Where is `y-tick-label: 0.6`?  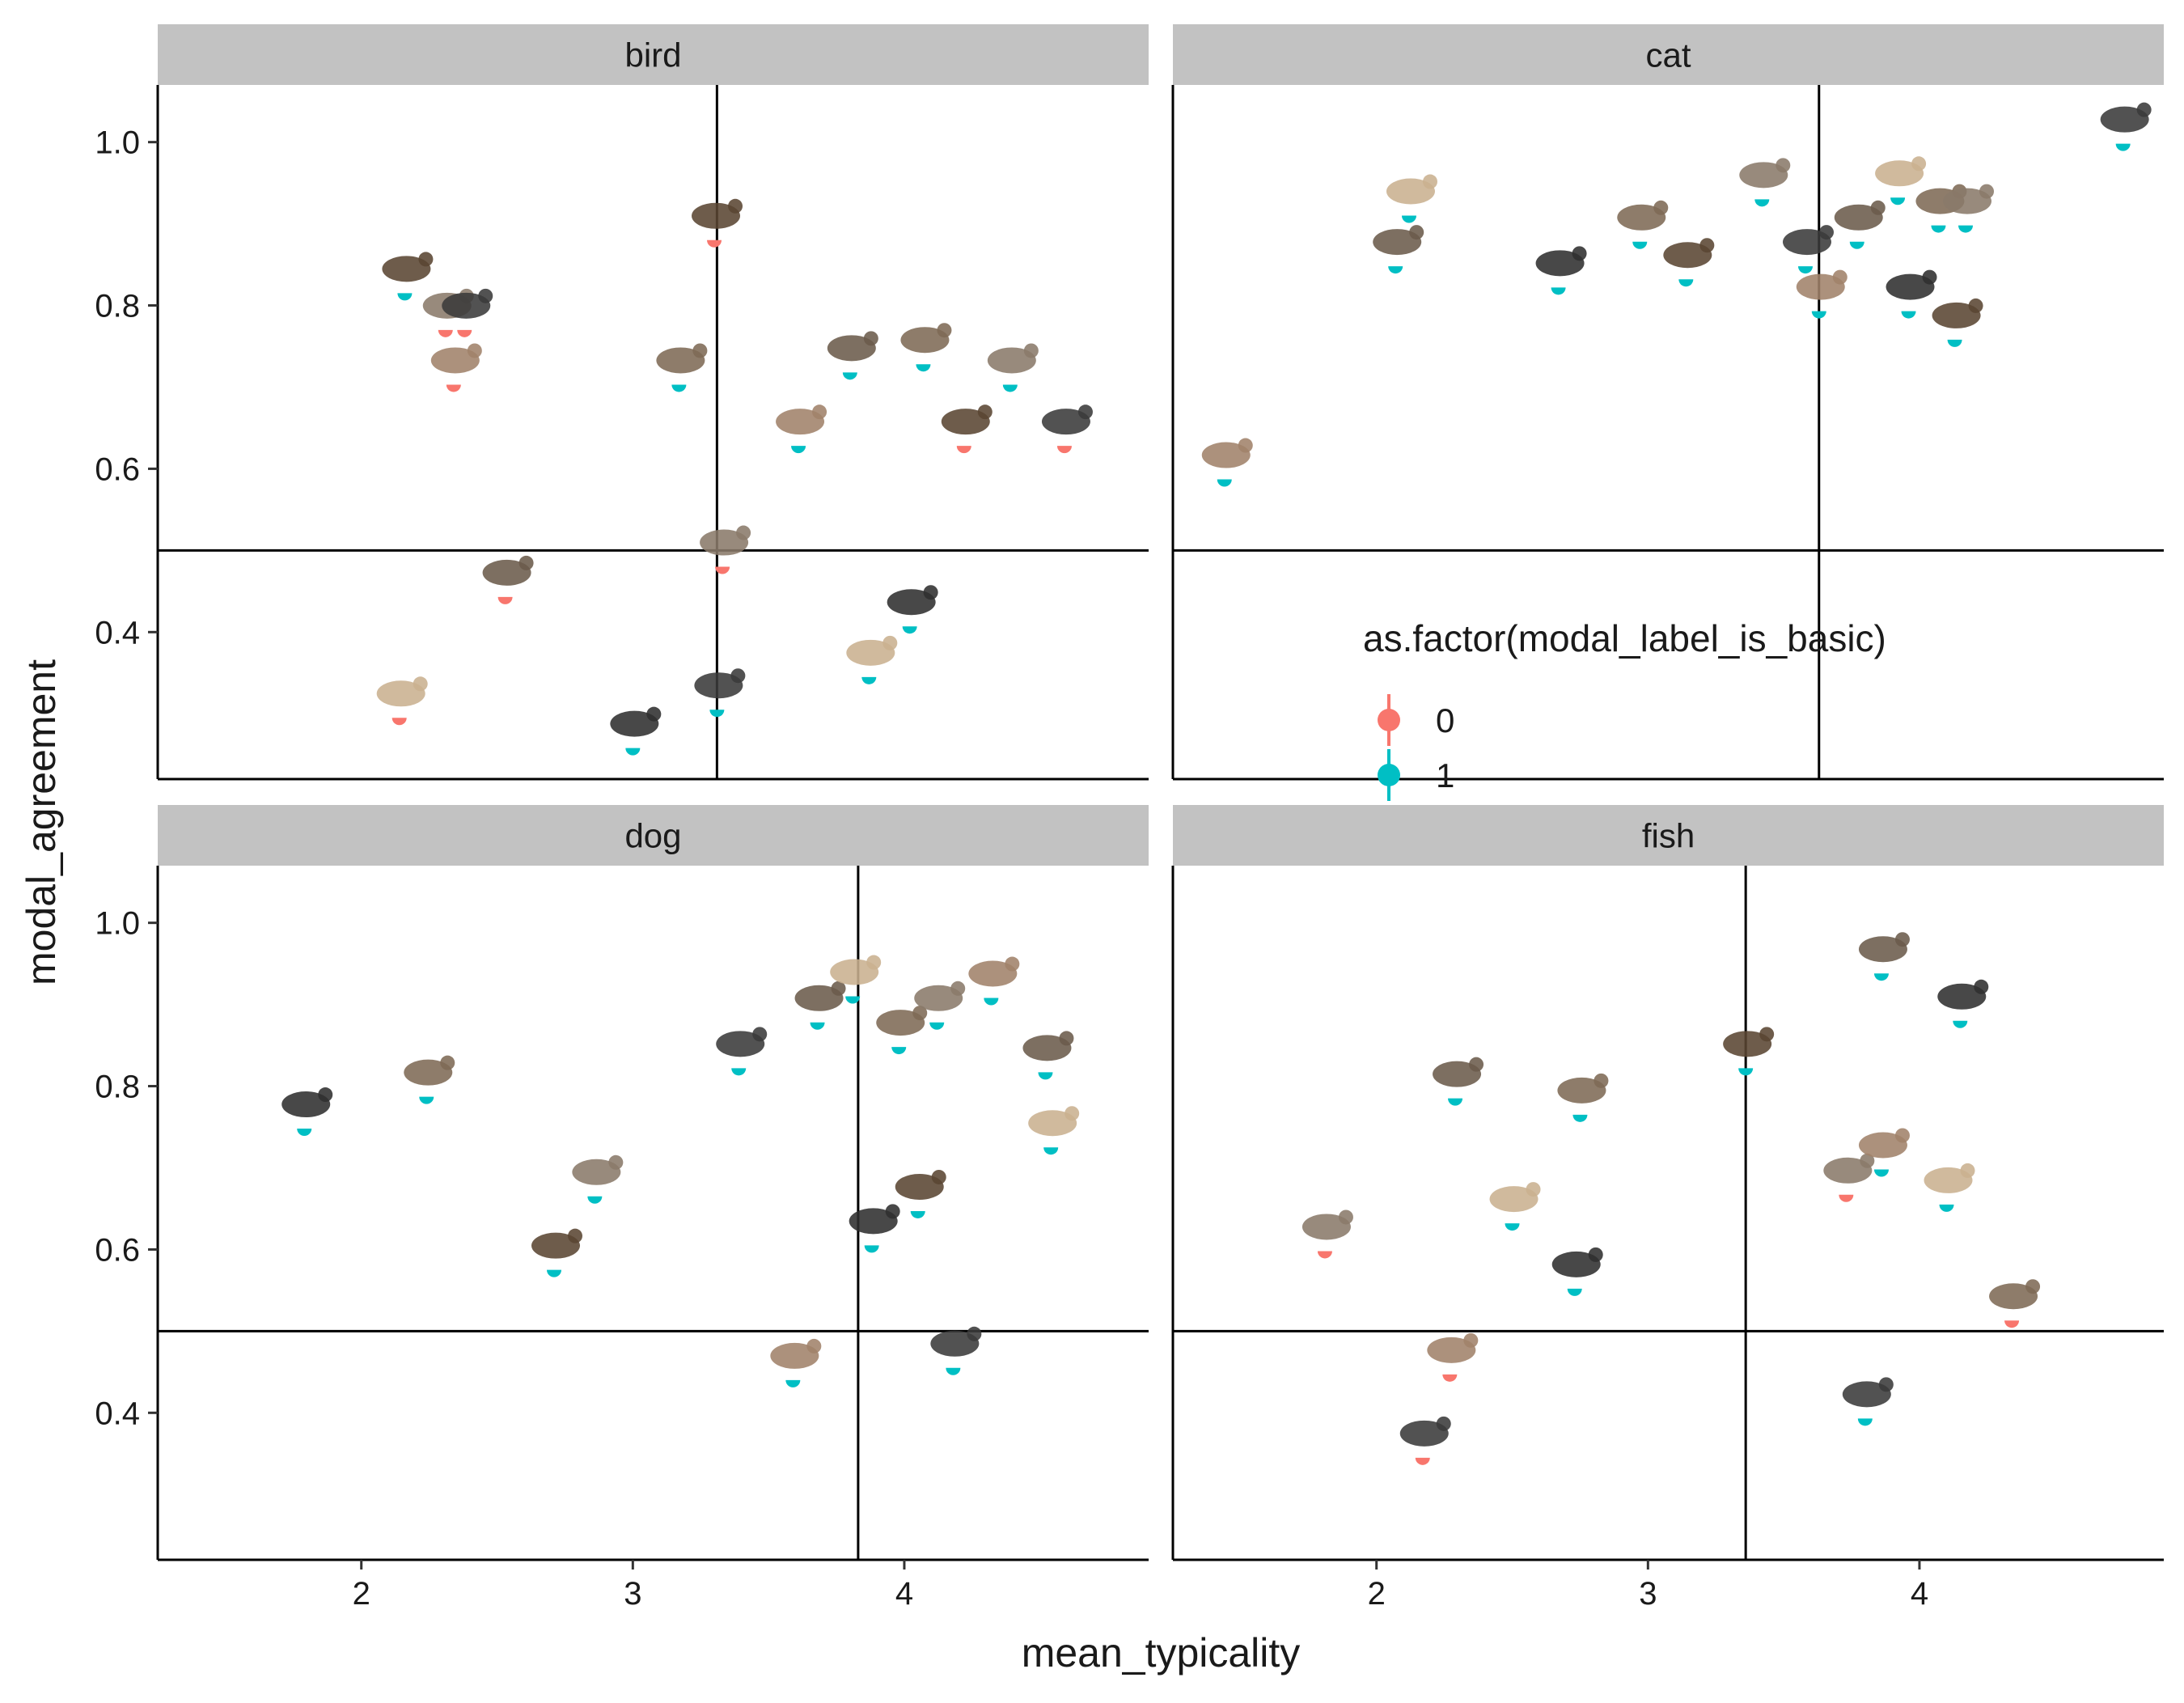
y-tick-label: 0.6 is located at coordinates (118, 469).